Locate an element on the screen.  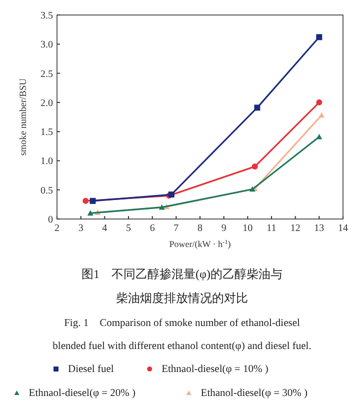
text: 柴油烟度排放情况的对比 is located at coordinates (182, 298).